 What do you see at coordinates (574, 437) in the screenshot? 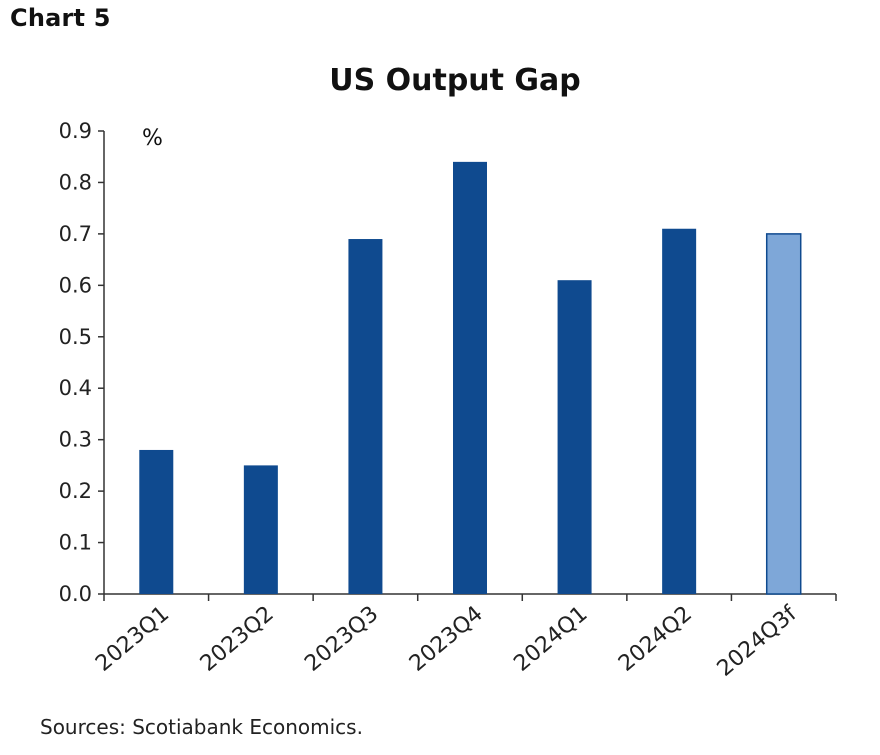
I see `bar-2024q1` at bounding box center [574, 437].